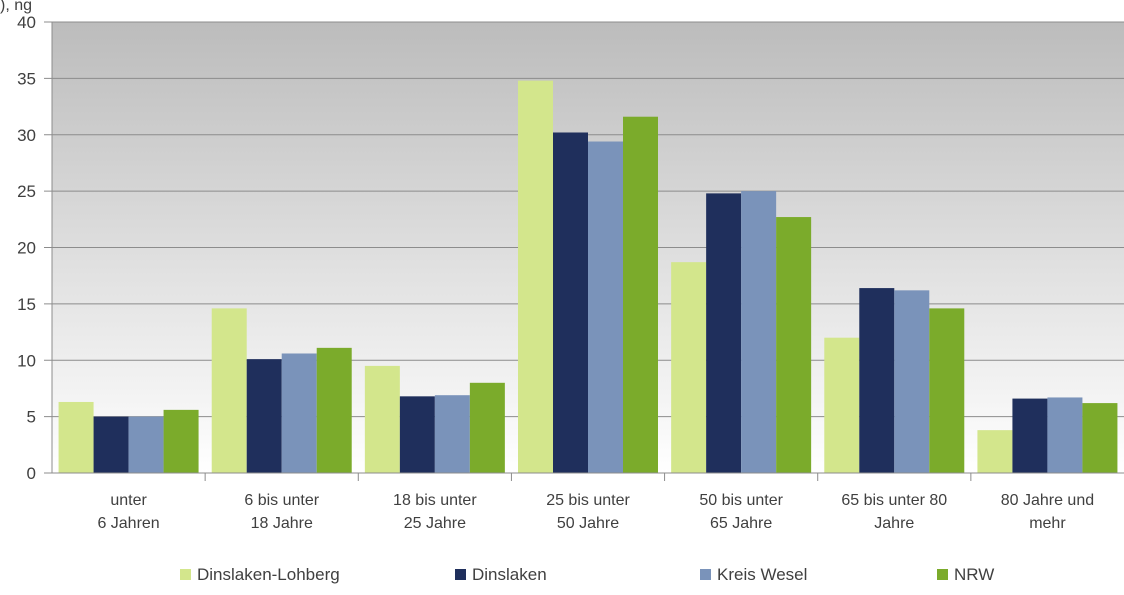 The width and height of the screenshot is (1124, 595). I want to click on x-category-label: 80 Jahre und, so click(1047, 500).